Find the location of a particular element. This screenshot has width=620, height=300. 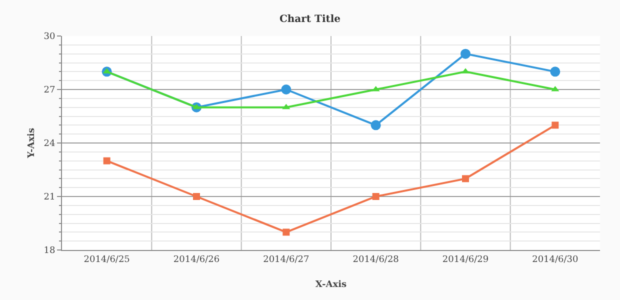

x-axis-title: X-Axis is located at coordinates (331, 285).